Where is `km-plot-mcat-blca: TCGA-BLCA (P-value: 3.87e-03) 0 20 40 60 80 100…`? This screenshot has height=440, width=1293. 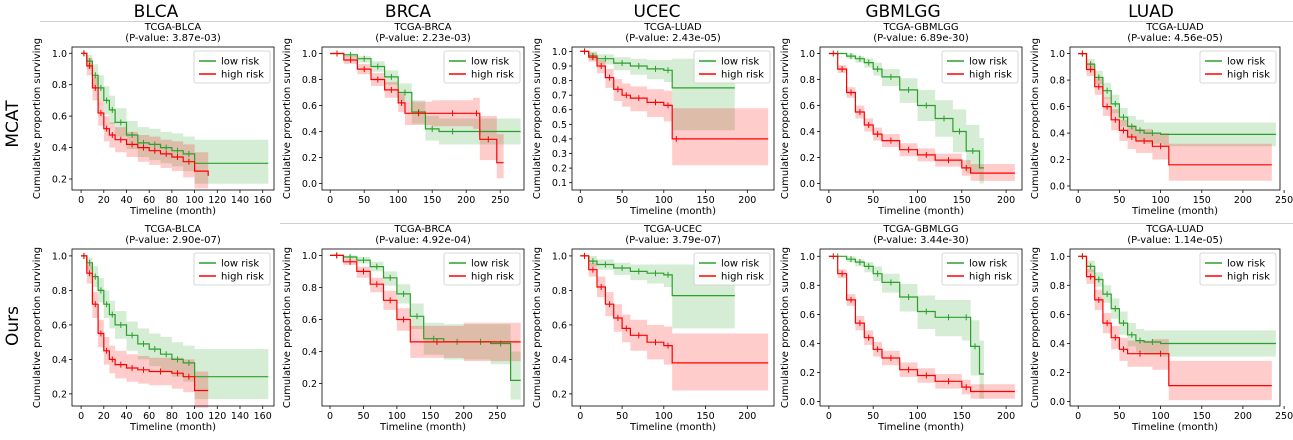 km-plot-mcat-blca: TCGA-BLCA (P-value: 3.87e-03) 0 20 40 60 80 100… is located at coordinates (155, 122).